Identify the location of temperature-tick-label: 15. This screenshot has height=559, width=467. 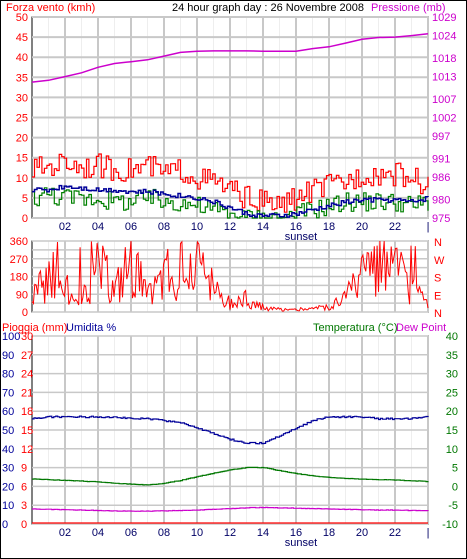
(452, 431).